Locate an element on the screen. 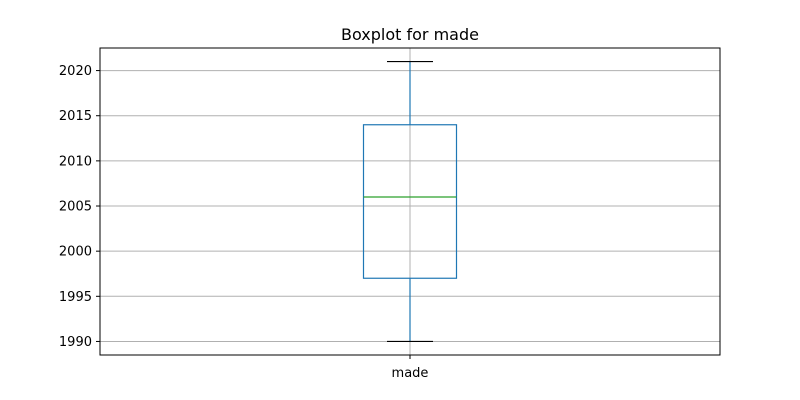  x-tick-label: made is located at coordinates (410, 373).